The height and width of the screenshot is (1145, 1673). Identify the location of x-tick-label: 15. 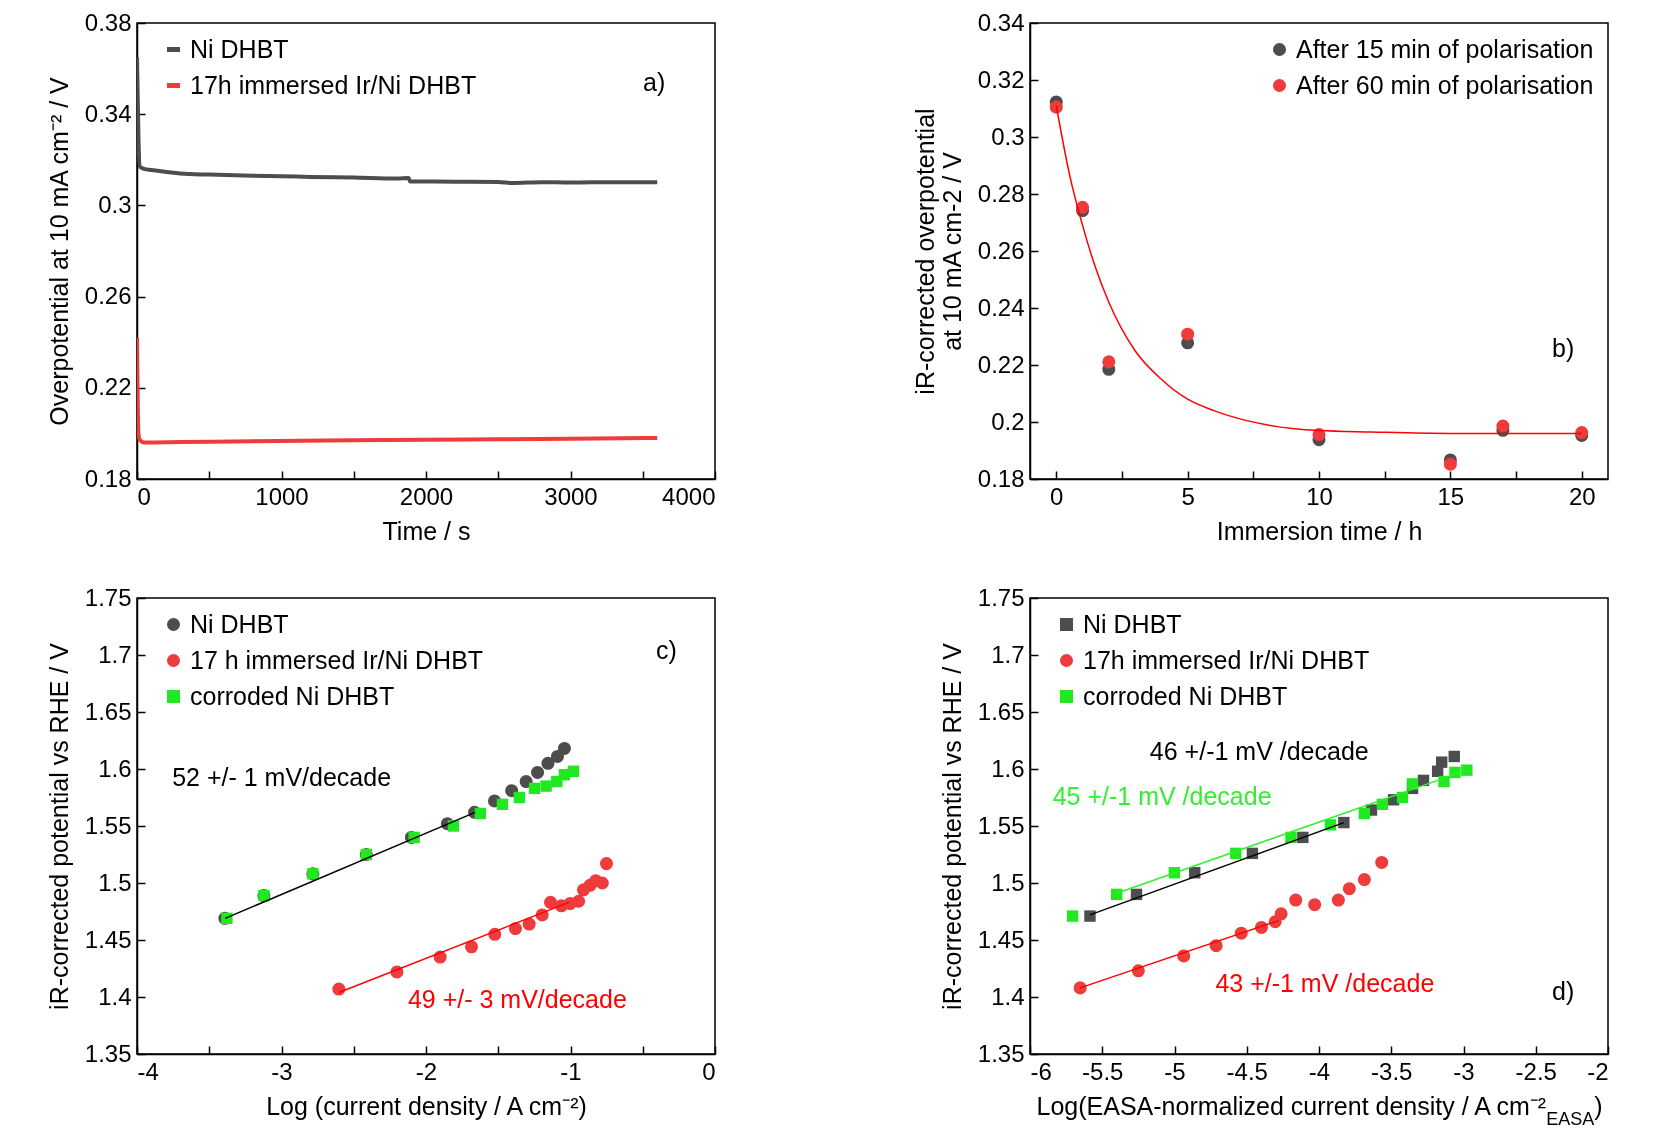
(1451, 496).